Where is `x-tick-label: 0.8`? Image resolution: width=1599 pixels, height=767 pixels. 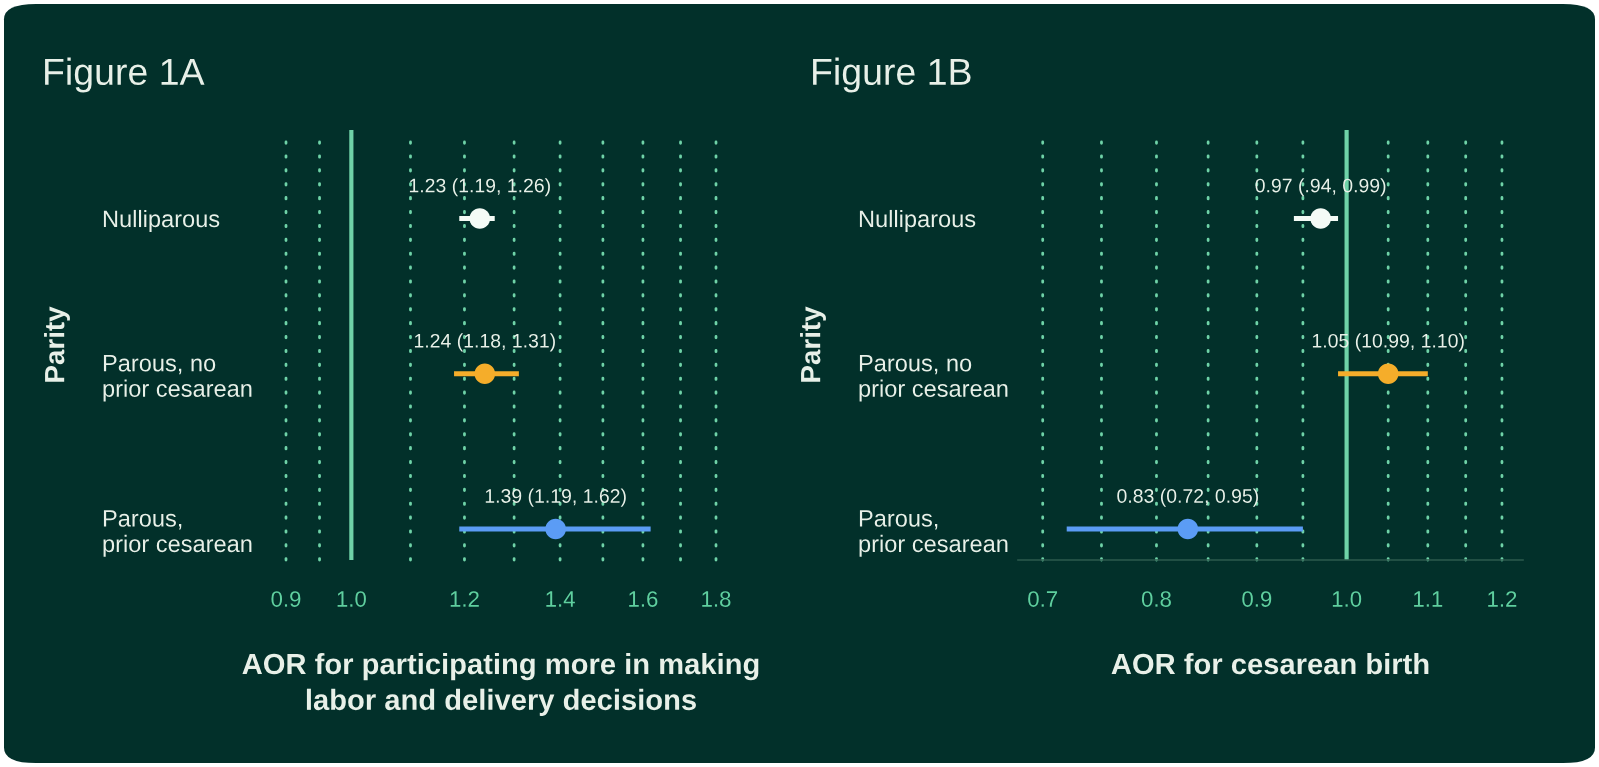 x-tick-label: 0.8 is located at coordinates (1156, 599).